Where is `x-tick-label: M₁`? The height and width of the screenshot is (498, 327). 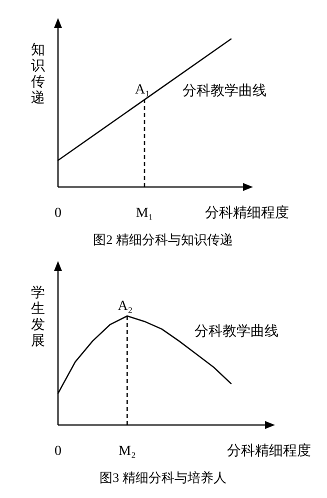 x-tick-label: M₁ is located at coordinates (145, 213).